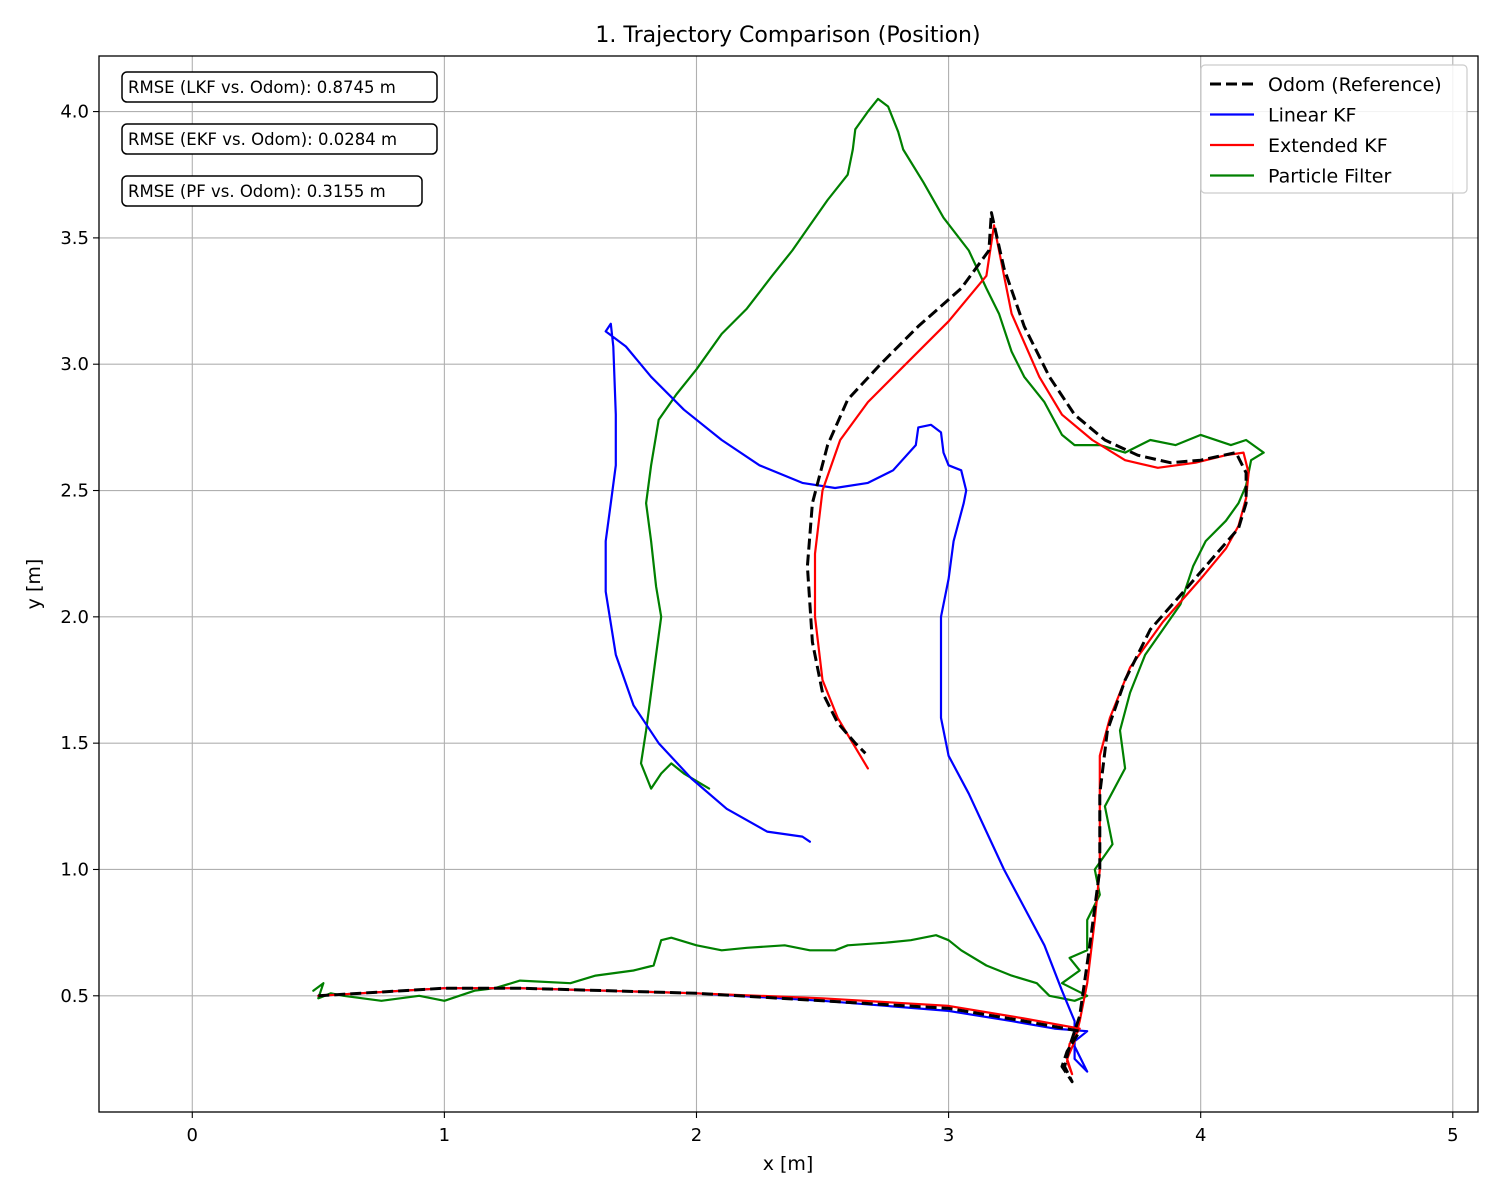 This screenshot has width=1500, height=1200. Describe the element at coordinates (696, 1135) in the screenshot. I see `x-tick-label: 2` at that location.